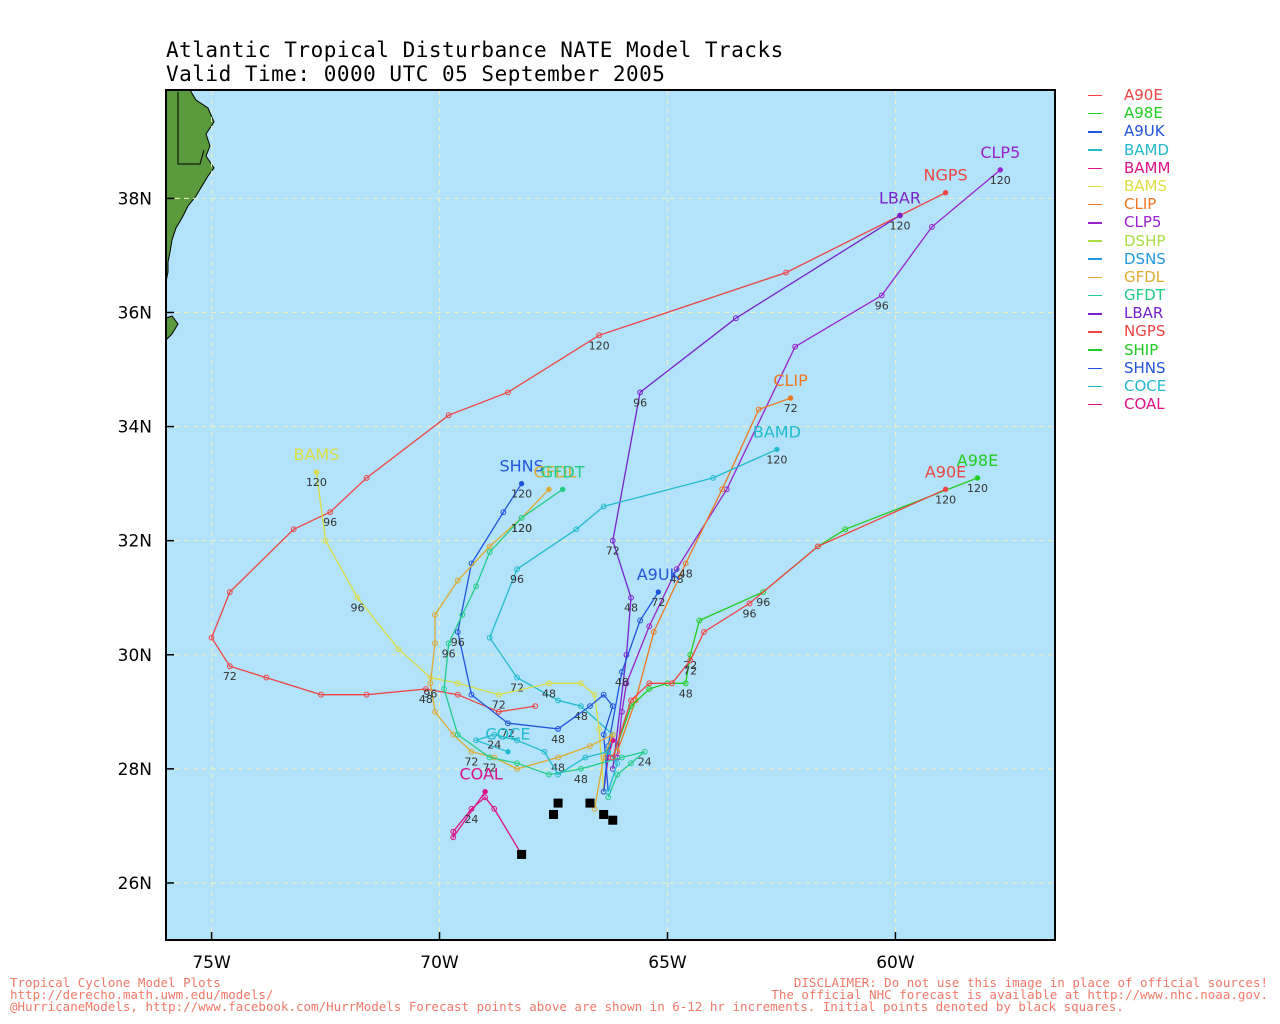  What do you see at coordinates (1143, 222) in the screenshot?
I see `legend-label: CLP5` at bounding box center [1143, 222].